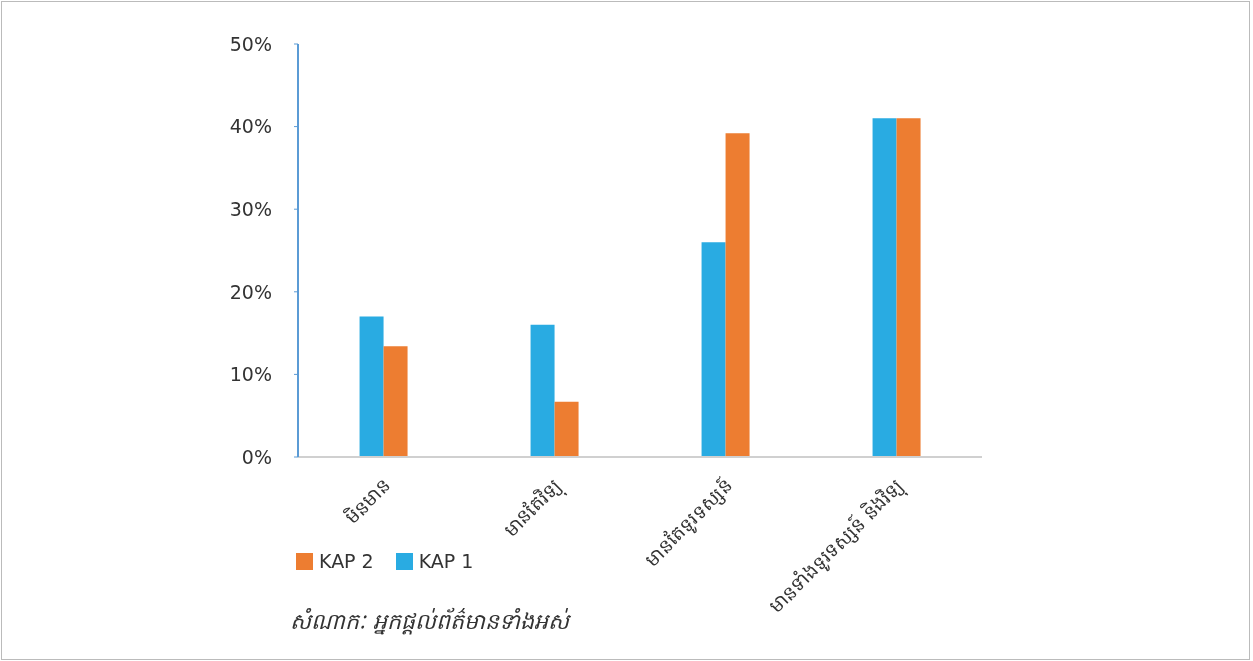  What do you see at coordinates (256, 456) in the screenshot?
I see `y-tick-label: 0%` at bounding box center [256, 456].